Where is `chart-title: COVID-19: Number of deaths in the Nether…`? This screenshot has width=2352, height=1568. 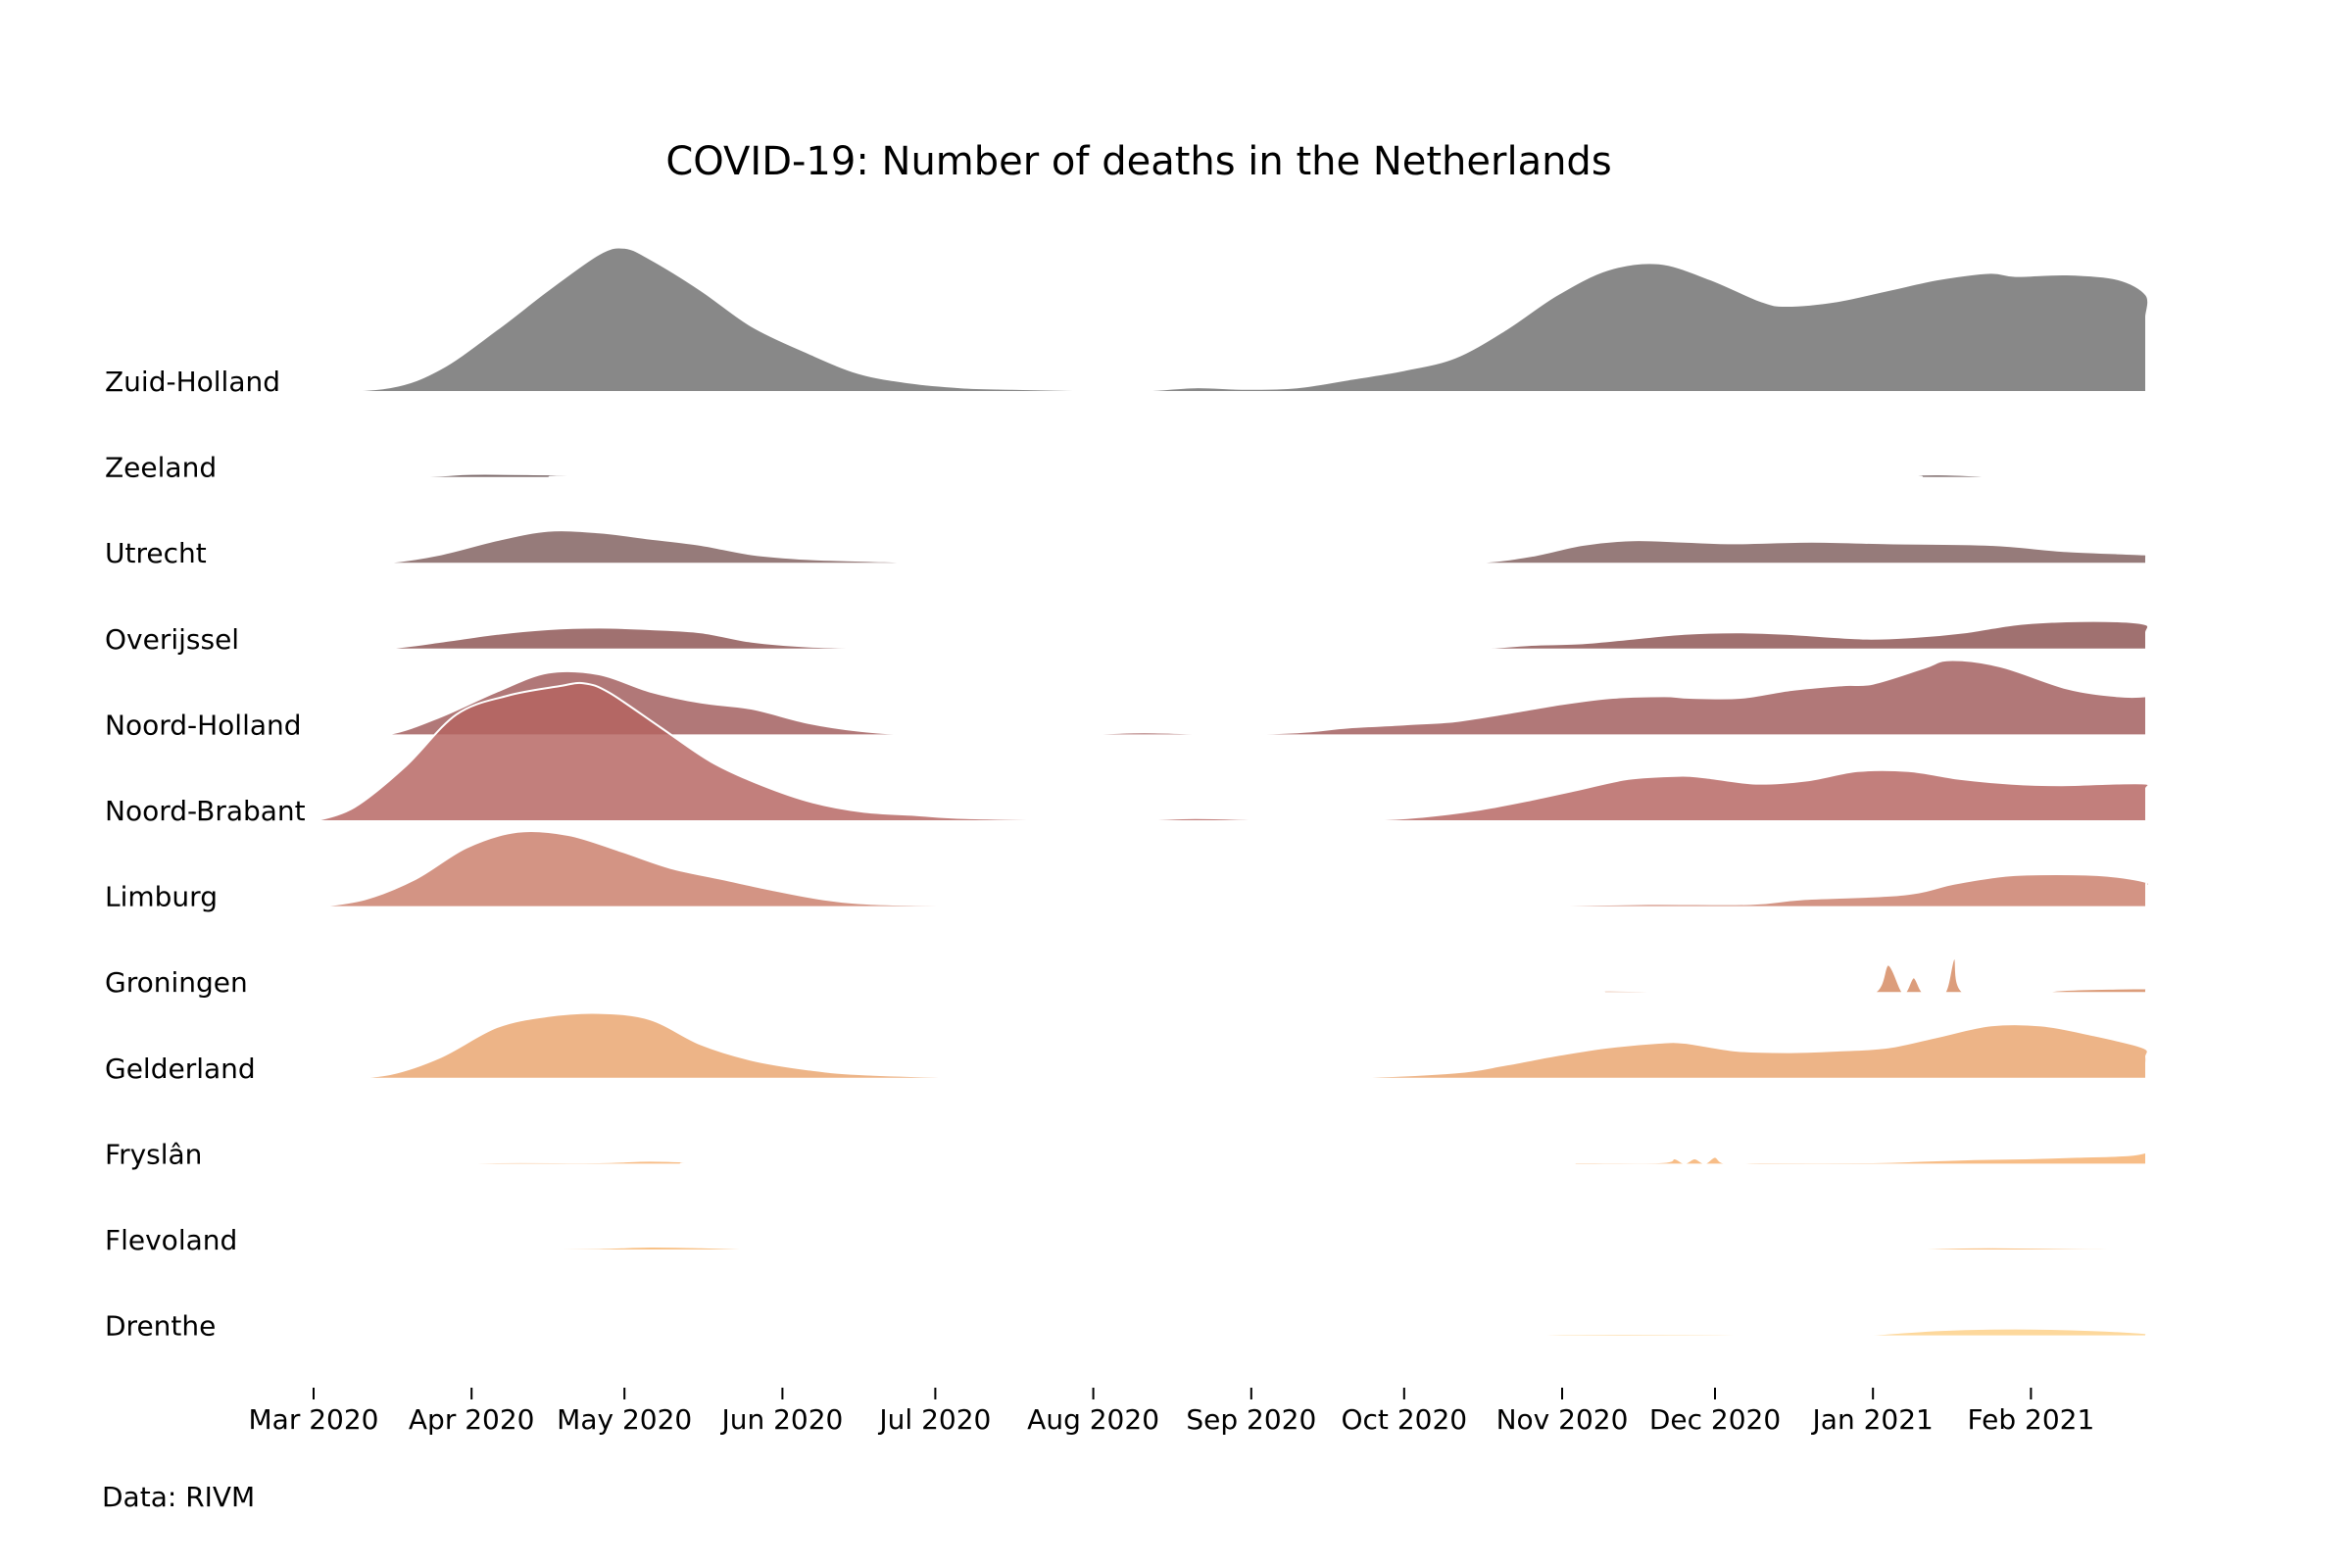 chart-title: COVID-19: Number of deaths in the Nether… is located at coordinates (1138, 161).